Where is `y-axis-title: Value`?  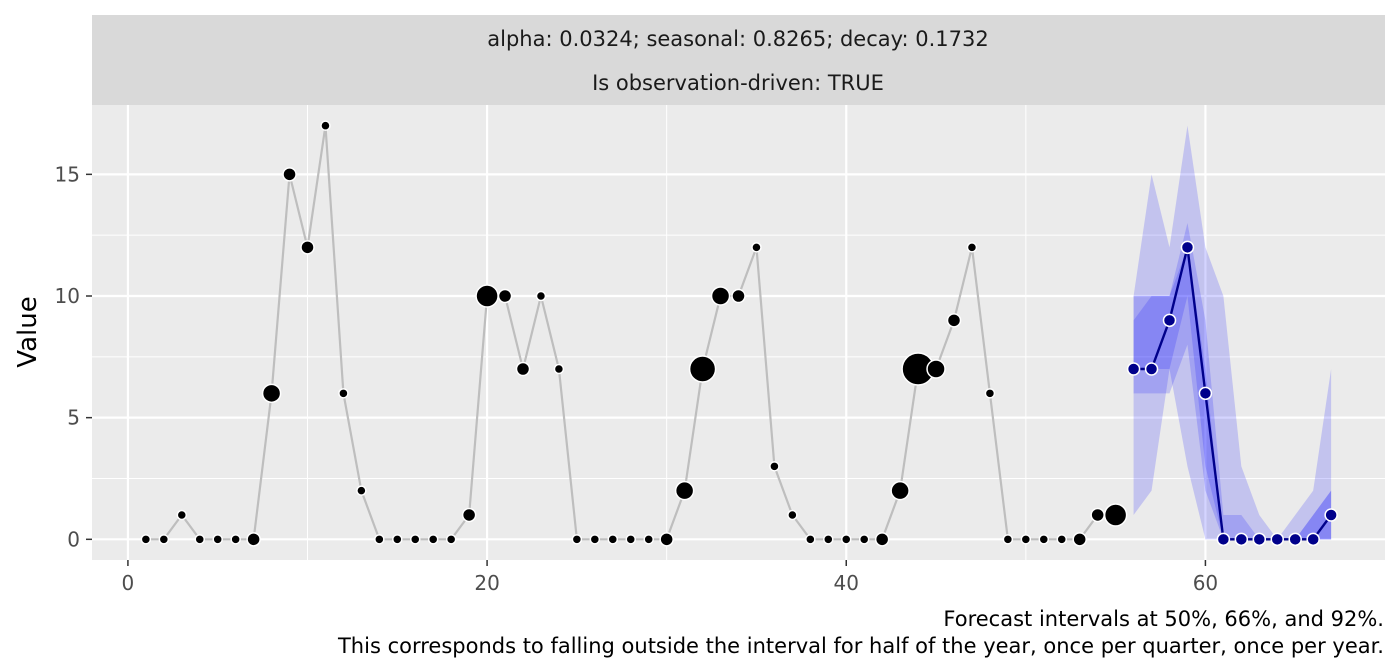 y-axis-title: Value is located at coordinates (28, 331).